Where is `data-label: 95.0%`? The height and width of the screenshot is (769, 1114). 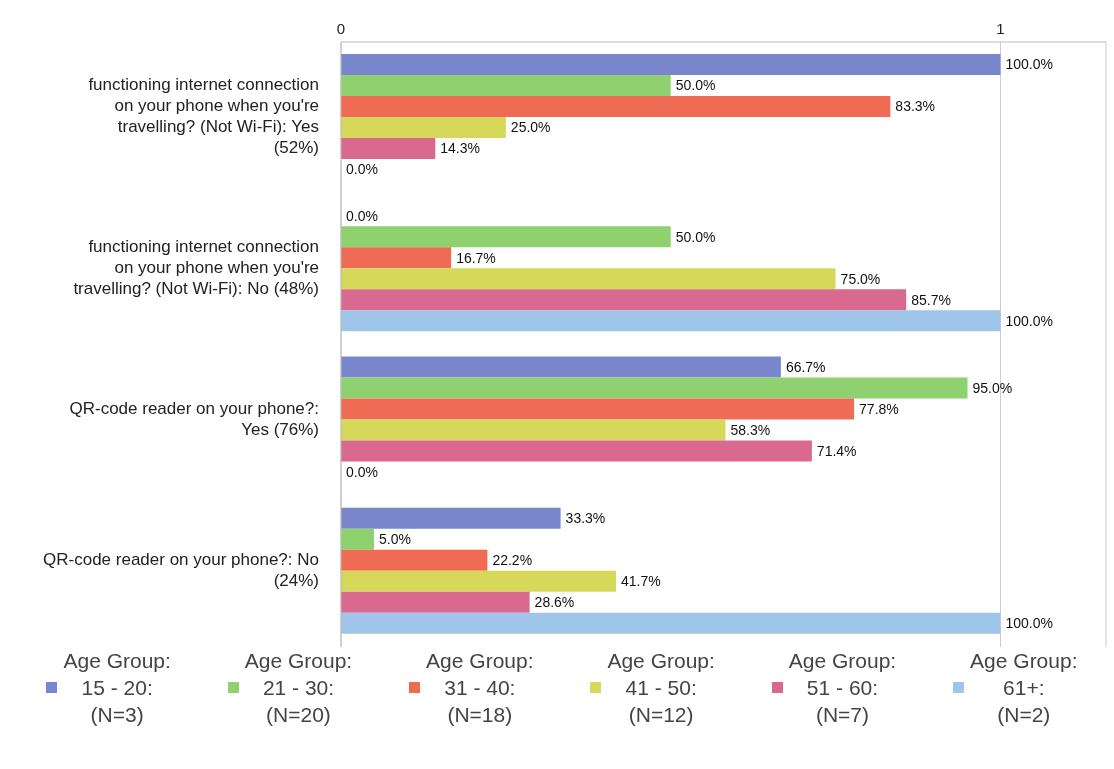 data-label: 95.0% is located at coordinates (992, 387).